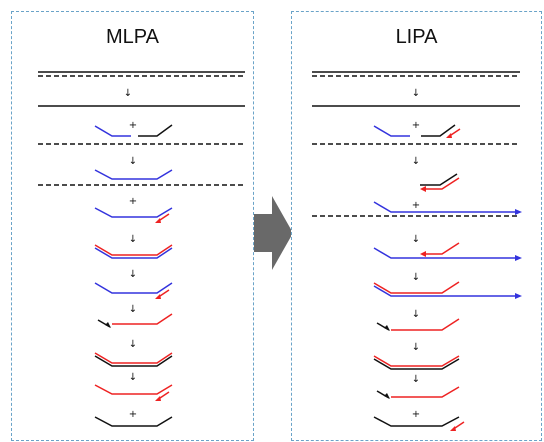 This screenshot has width=544, height=442. Describe the element at coordinates (133, 174) in the screenshot. I see `ligated-probe` at that location.